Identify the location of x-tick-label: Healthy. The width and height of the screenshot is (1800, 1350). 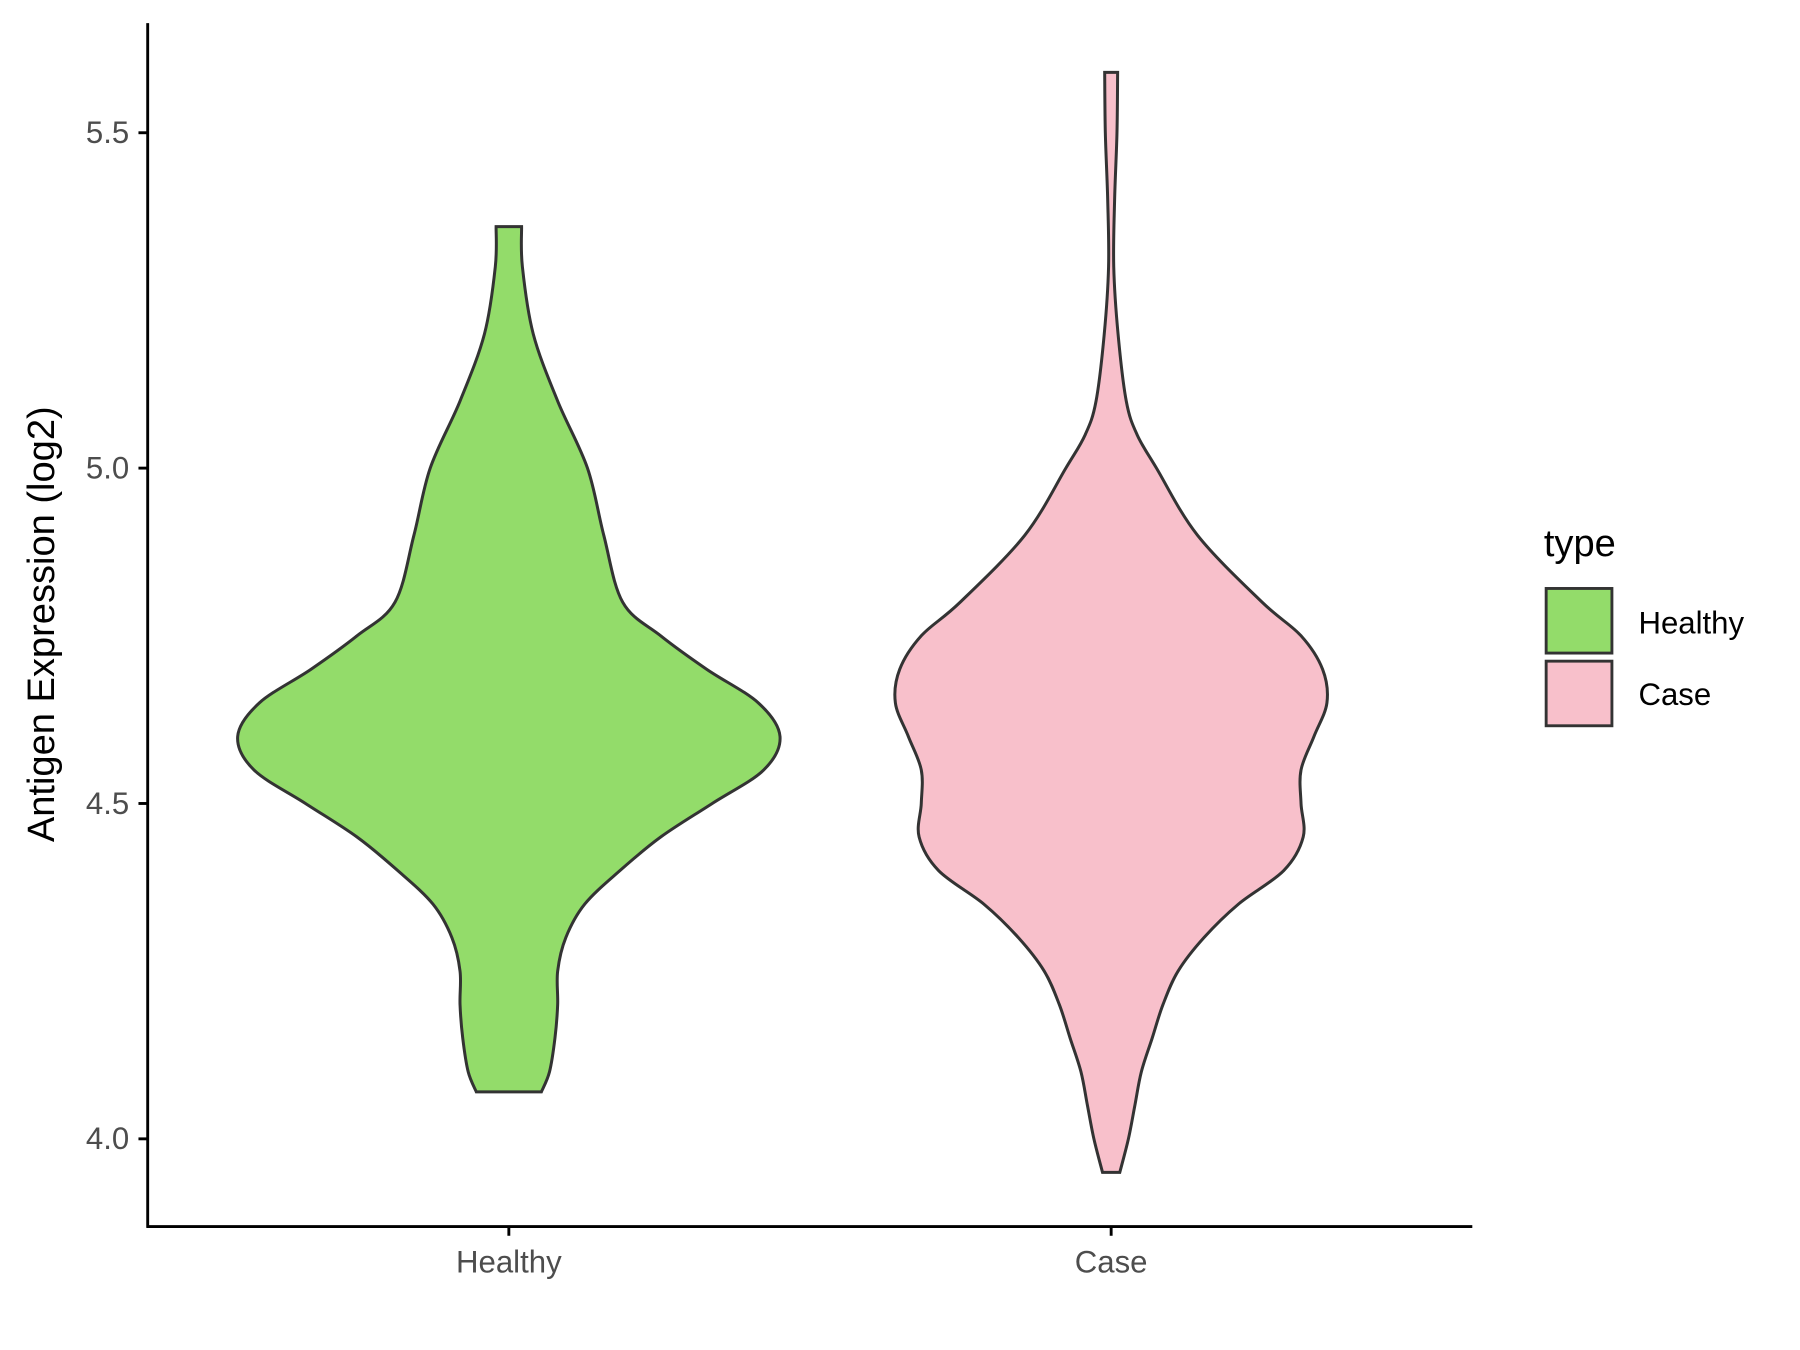
(509, 1262).